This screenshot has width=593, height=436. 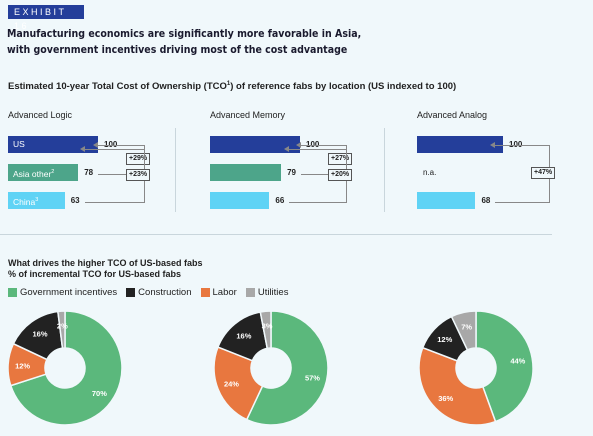 I want to click on legend-item-utilities: Utilities, so click(x=267, y=292).